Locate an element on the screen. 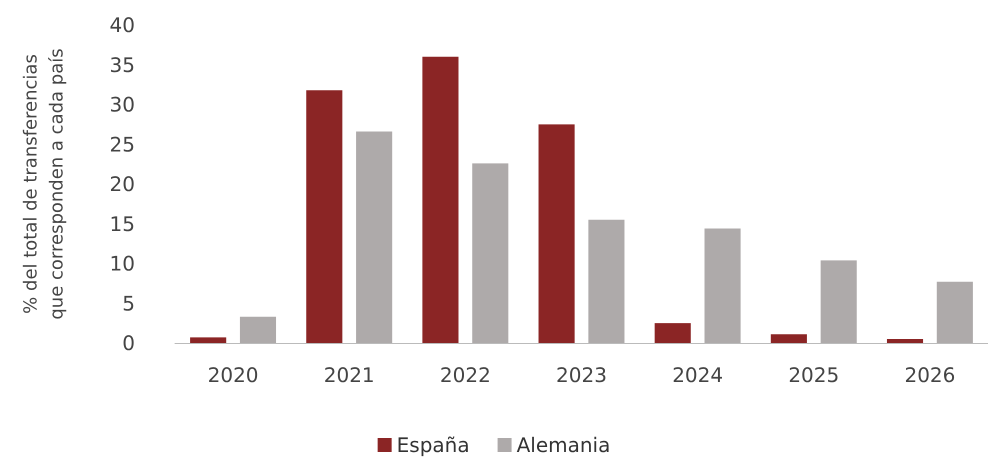 The image size is (988, 460). x-tick-label: 2023 is located at coordinates (581, 375).